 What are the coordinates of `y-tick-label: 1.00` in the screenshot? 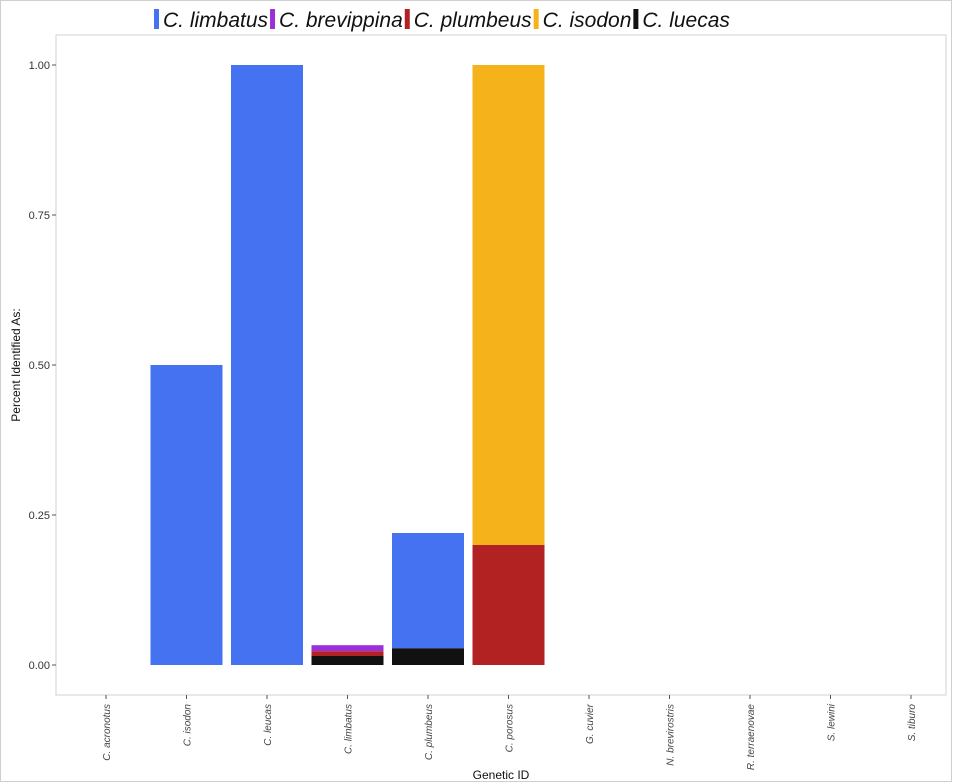 It's located at (39, 66).